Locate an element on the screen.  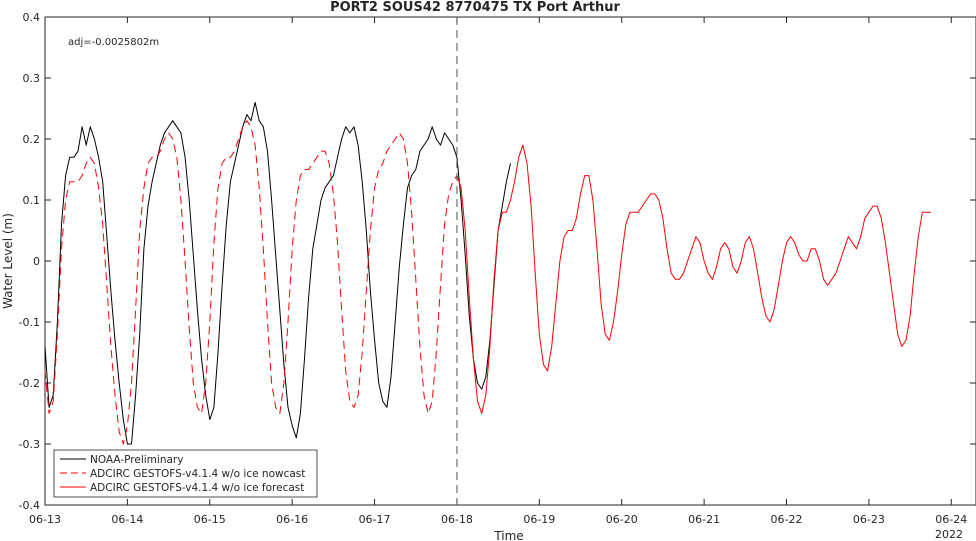
annotation-text: adj=-0.0025802m is located at coordinates (113, 42).